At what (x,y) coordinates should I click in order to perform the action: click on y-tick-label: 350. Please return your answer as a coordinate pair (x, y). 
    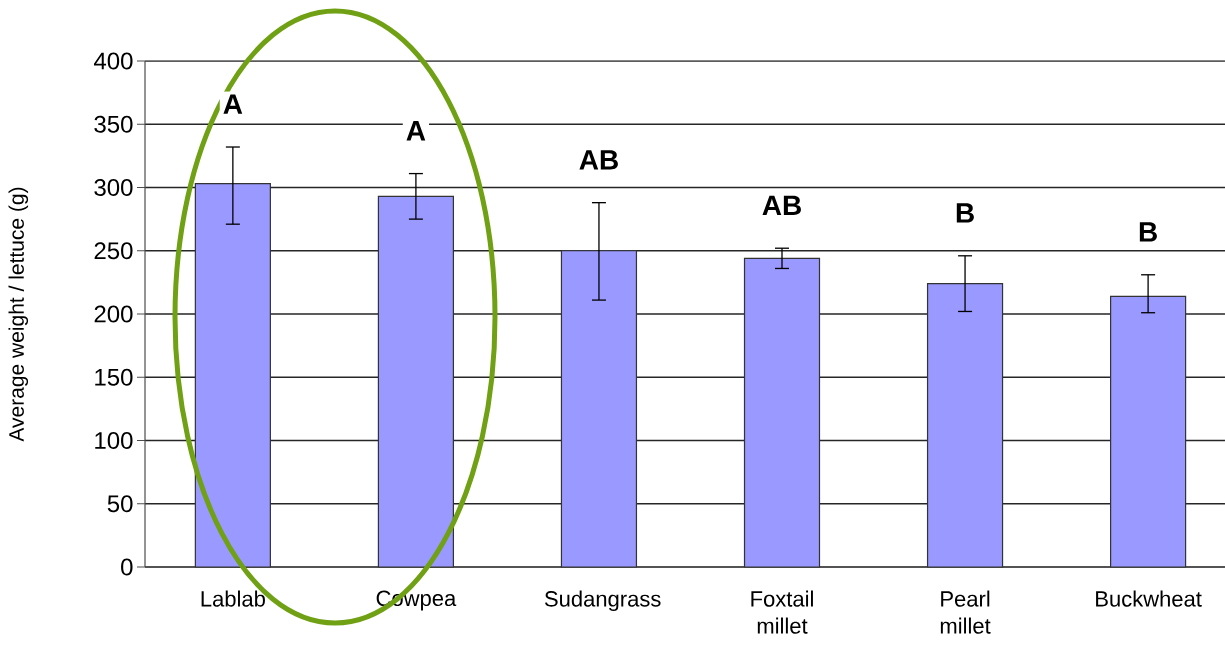
    Looking at the image, I should click on (113, 124).